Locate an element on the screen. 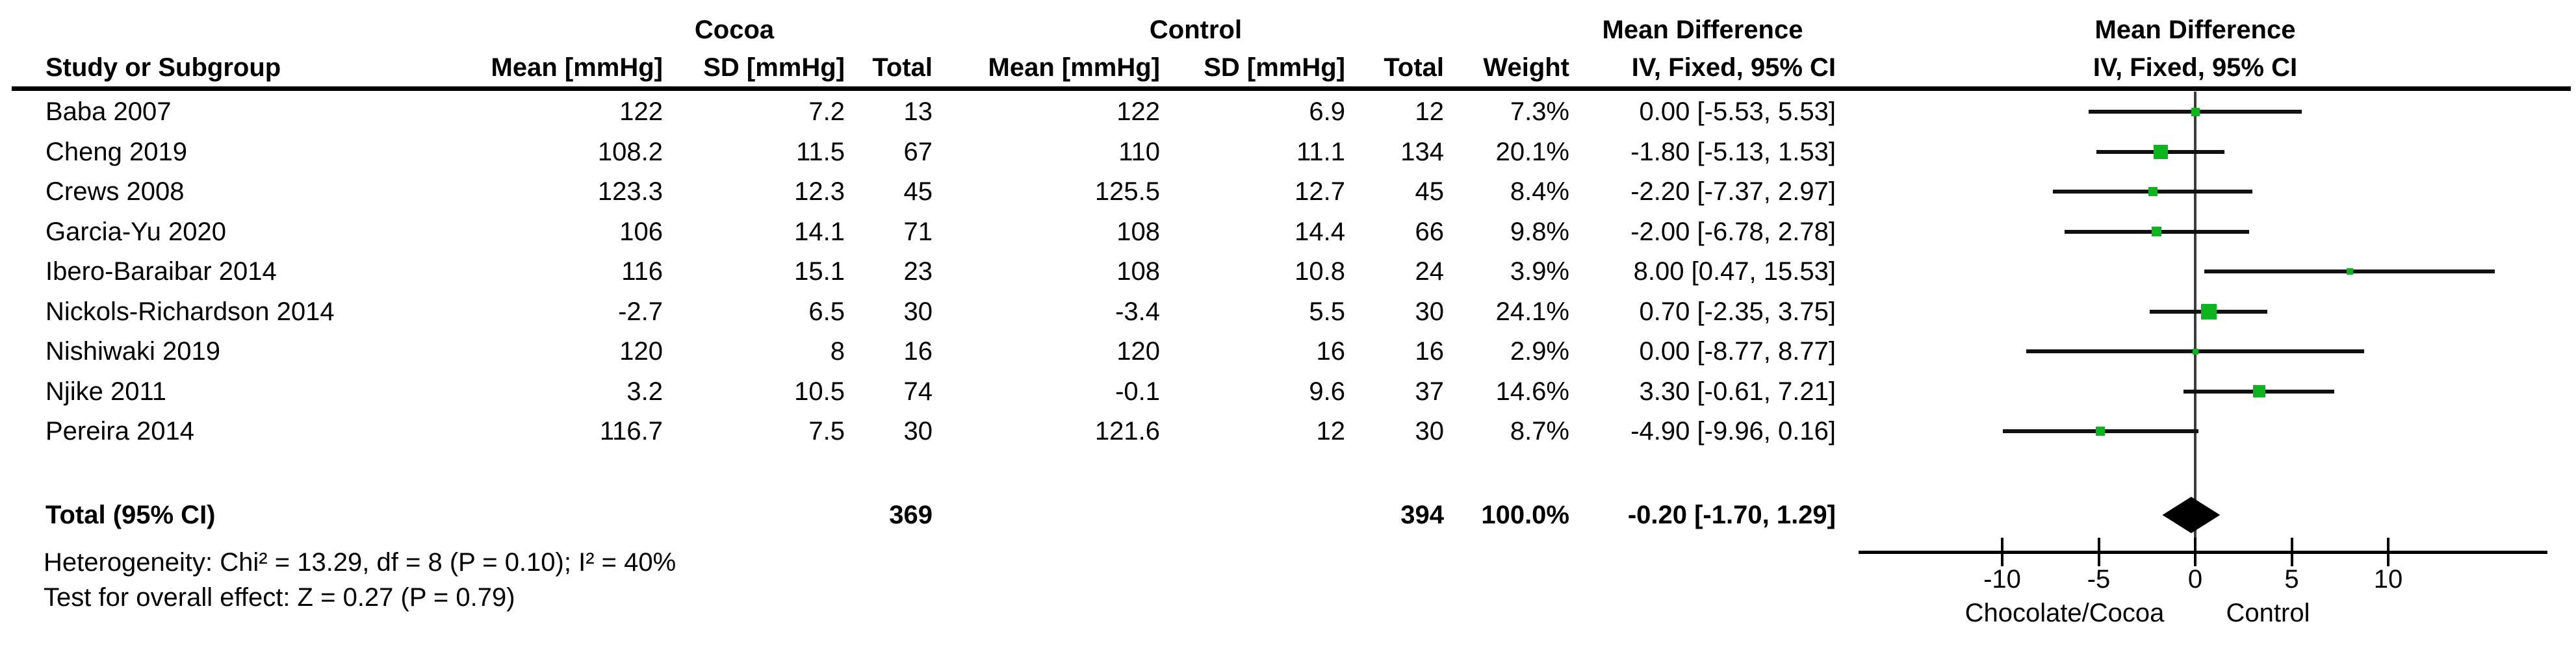  total-ci-label: -0.20 [-1.70, 1.29] is located at coordinates (1732, 515).